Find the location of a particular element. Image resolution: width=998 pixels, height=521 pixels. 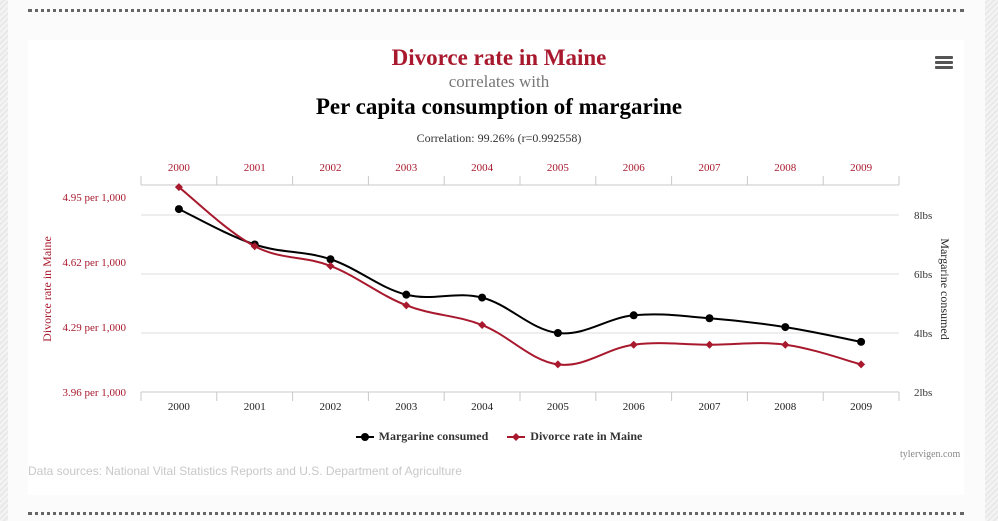

legend-label: Divorce rate in Maine is located at coordinates (586, 436).